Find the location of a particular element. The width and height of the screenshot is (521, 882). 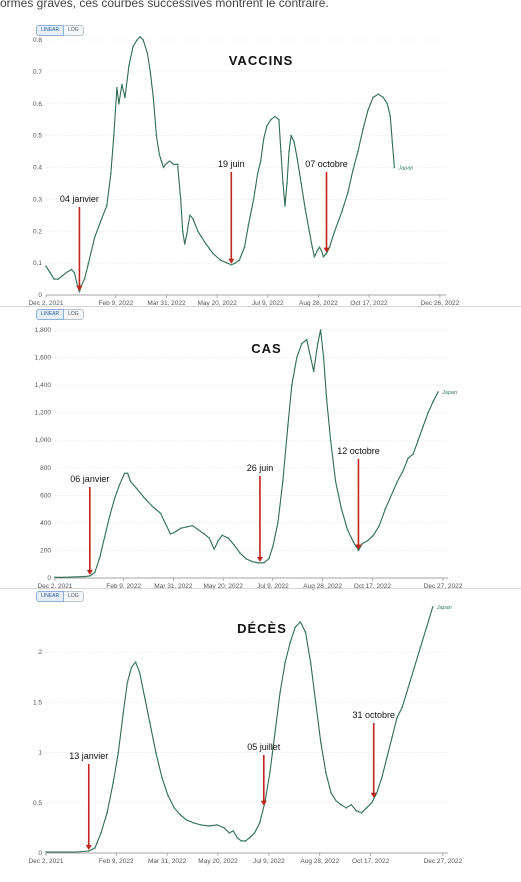

y-tick-label: 0.1 is located at coordinates (37, 263).